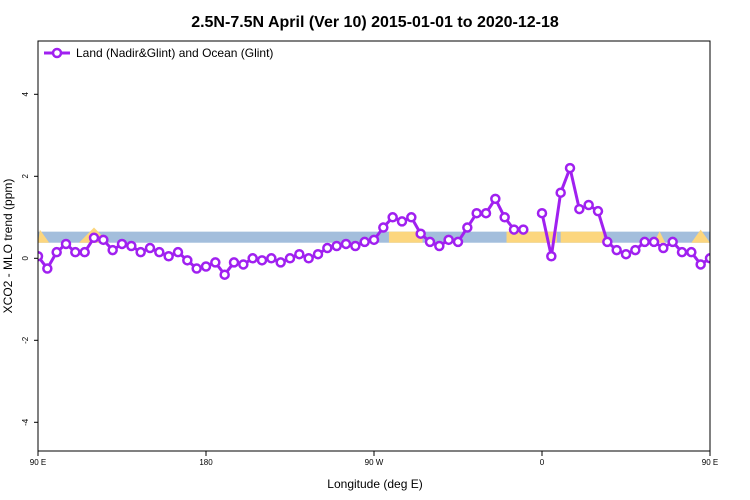 This screenshot has width=750, height=500. What do you see at coordinates (25, 94) in the screenshot?
I see `y-tick-label: 4` at bounding box center [25, 94].